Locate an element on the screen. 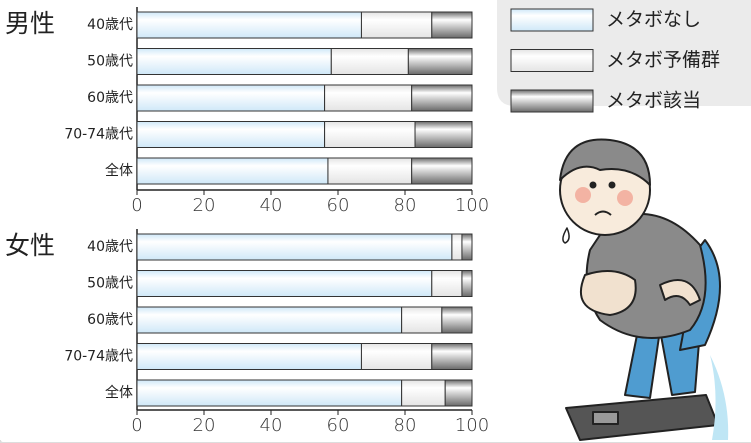  sweat is located at coordinates (566, 235).